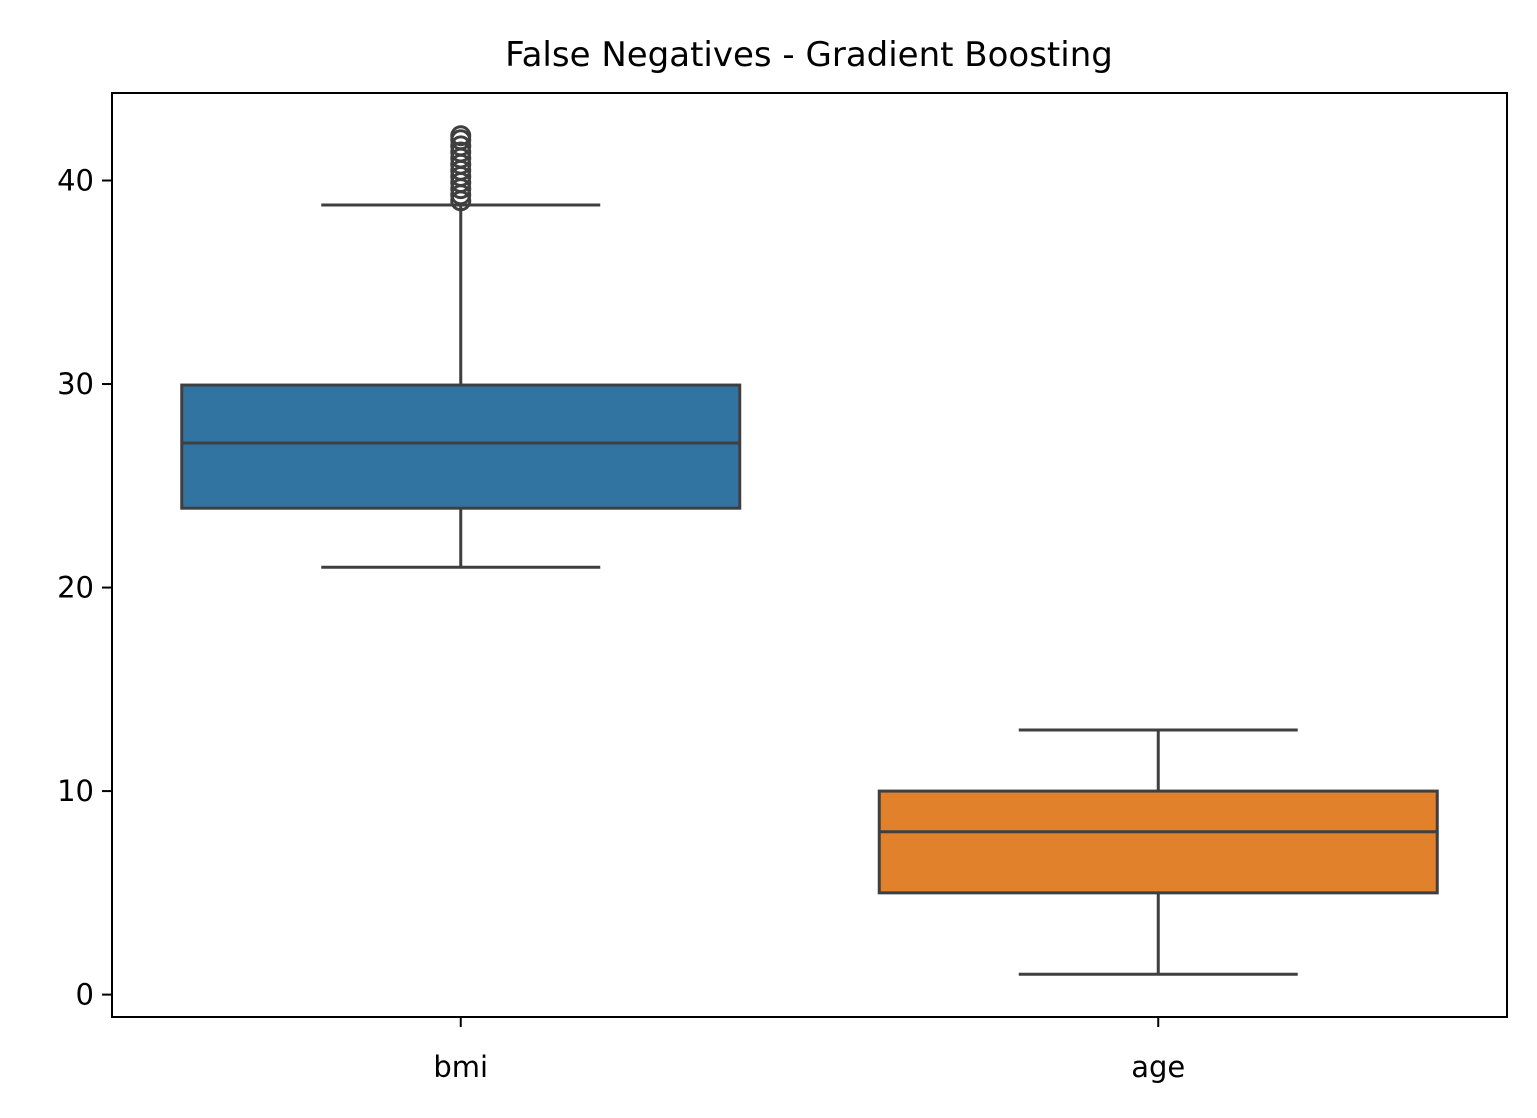  I want to click on y-tick-label-40: 40, so click(75, 181).